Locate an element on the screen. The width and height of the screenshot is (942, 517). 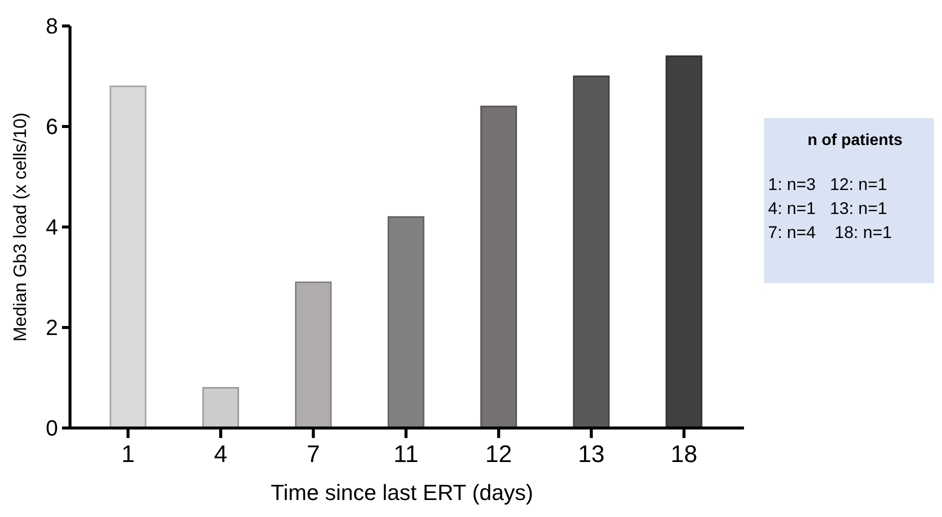
x-tick-label: 12 is located at coordinates (498, 454).